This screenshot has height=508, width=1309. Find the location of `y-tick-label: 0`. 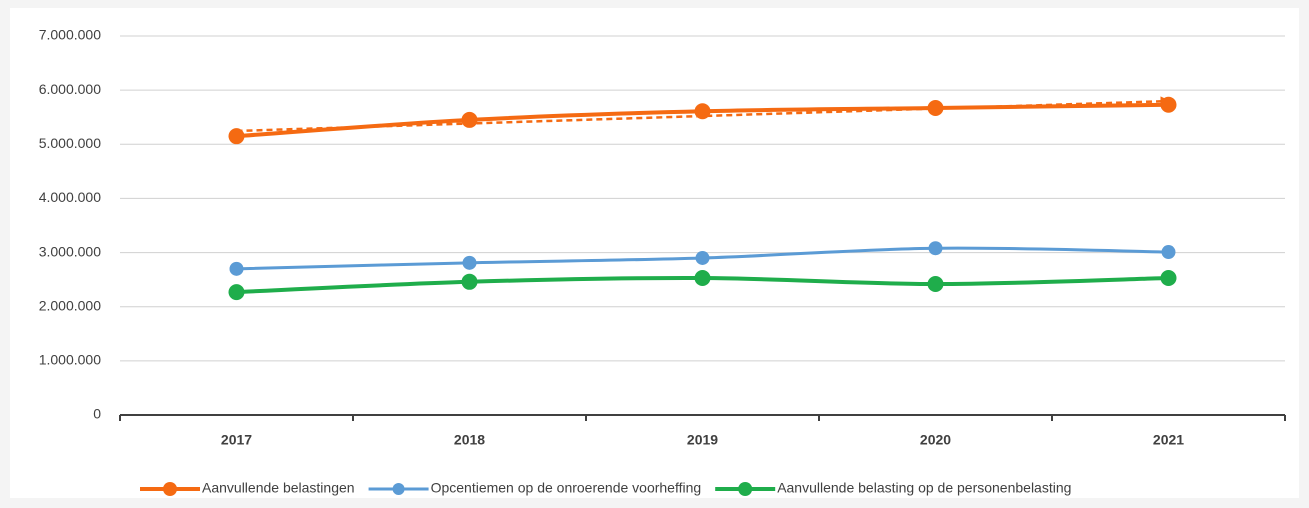

y-tick-label: 0 is located at coordinates (97, 414).